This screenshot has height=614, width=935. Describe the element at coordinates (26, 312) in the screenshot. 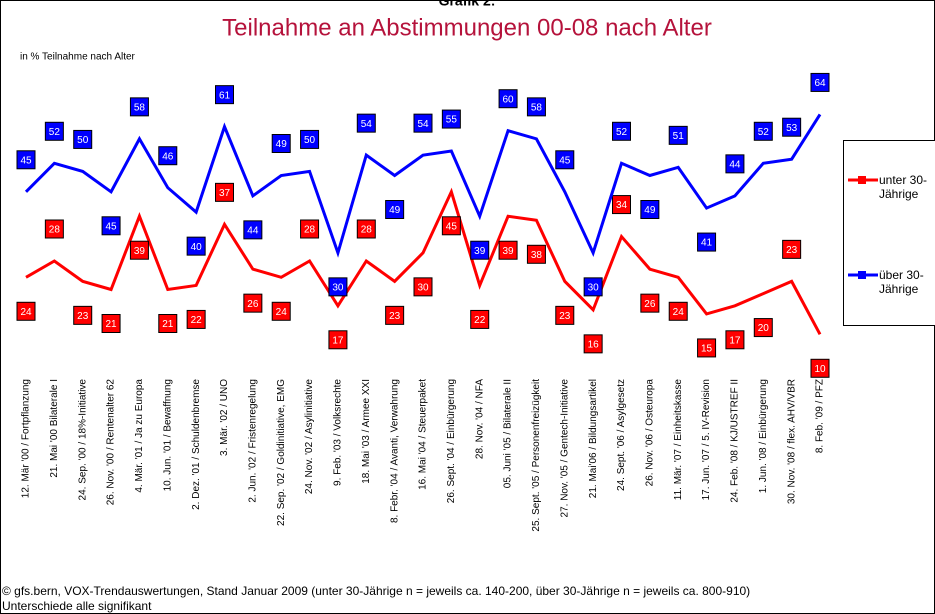

I see `data-label: 24` at that location.